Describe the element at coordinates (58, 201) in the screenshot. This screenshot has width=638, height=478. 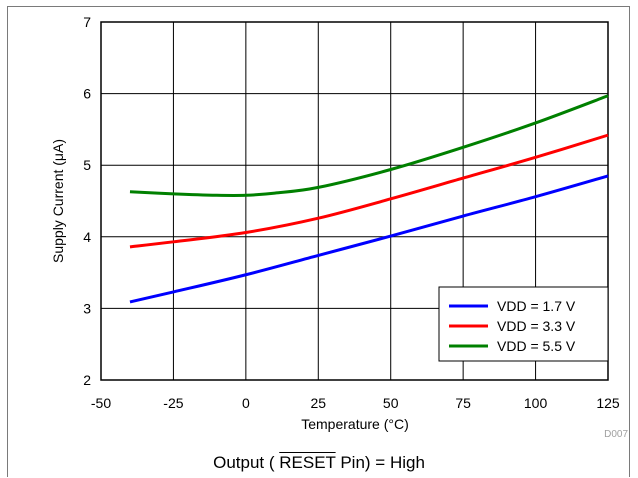
I see `y-axis-label: Supply Current (μA)` at that location.